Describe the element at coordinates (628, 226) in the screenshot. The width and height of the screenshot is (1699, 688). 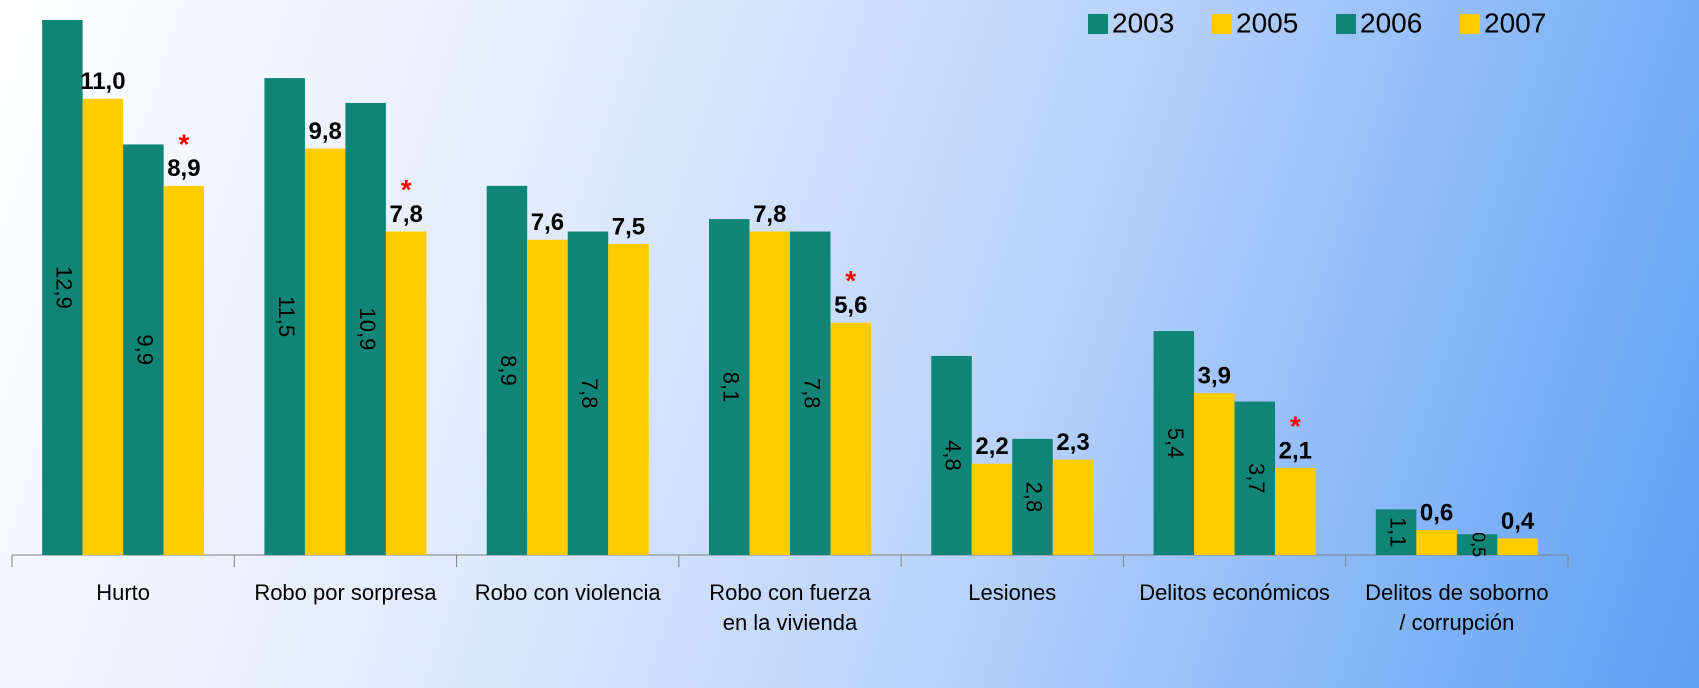
I see `value-label: 7,5` at that location.